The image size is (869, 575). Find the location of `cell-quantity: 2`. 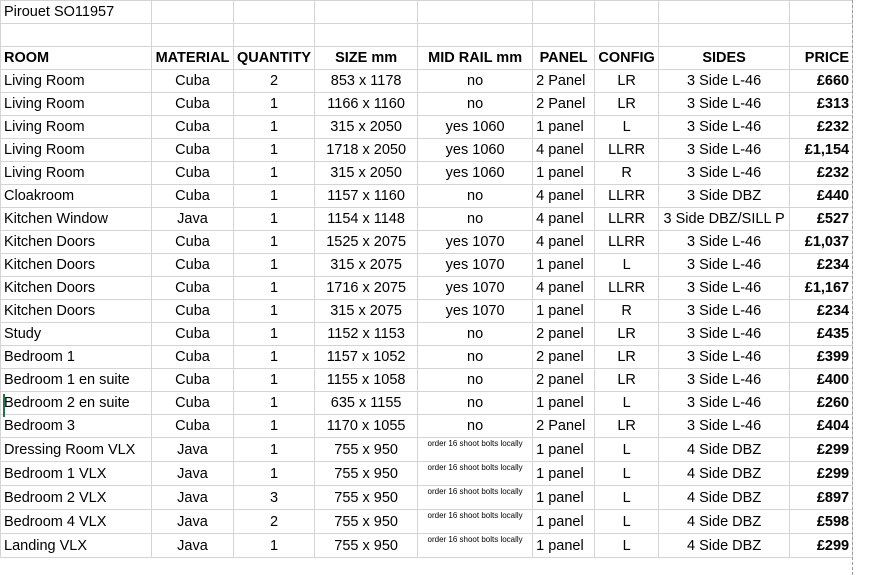

cell-quantity: 2 is located at coordinates (274, 81).